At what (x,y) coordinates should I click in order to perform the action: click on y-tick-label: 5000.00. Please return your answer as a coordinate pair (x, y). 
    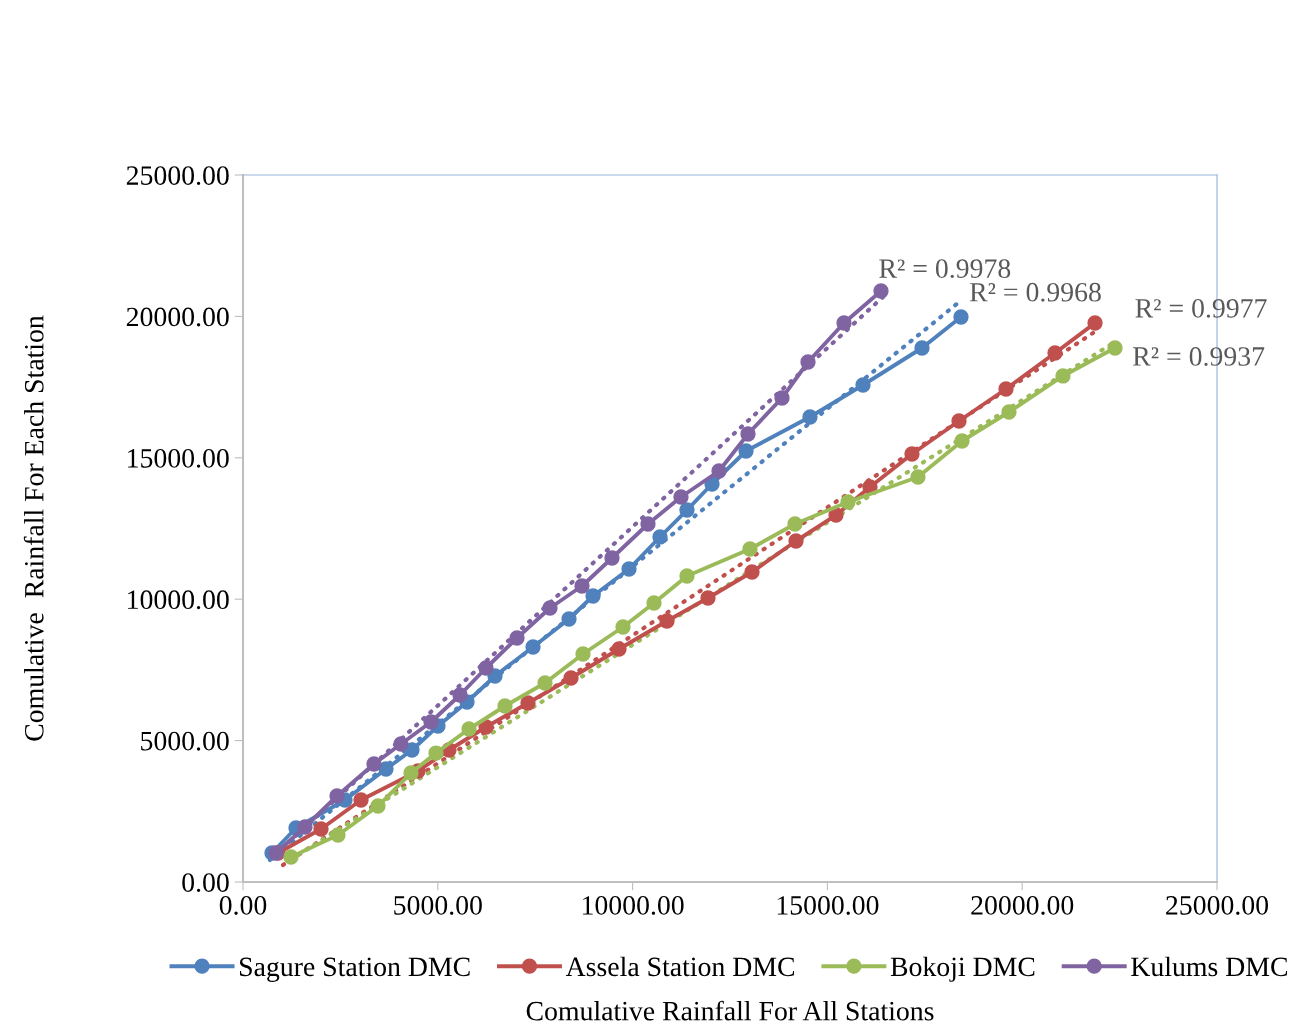
    Looking at the image, I should click on (185, 741).